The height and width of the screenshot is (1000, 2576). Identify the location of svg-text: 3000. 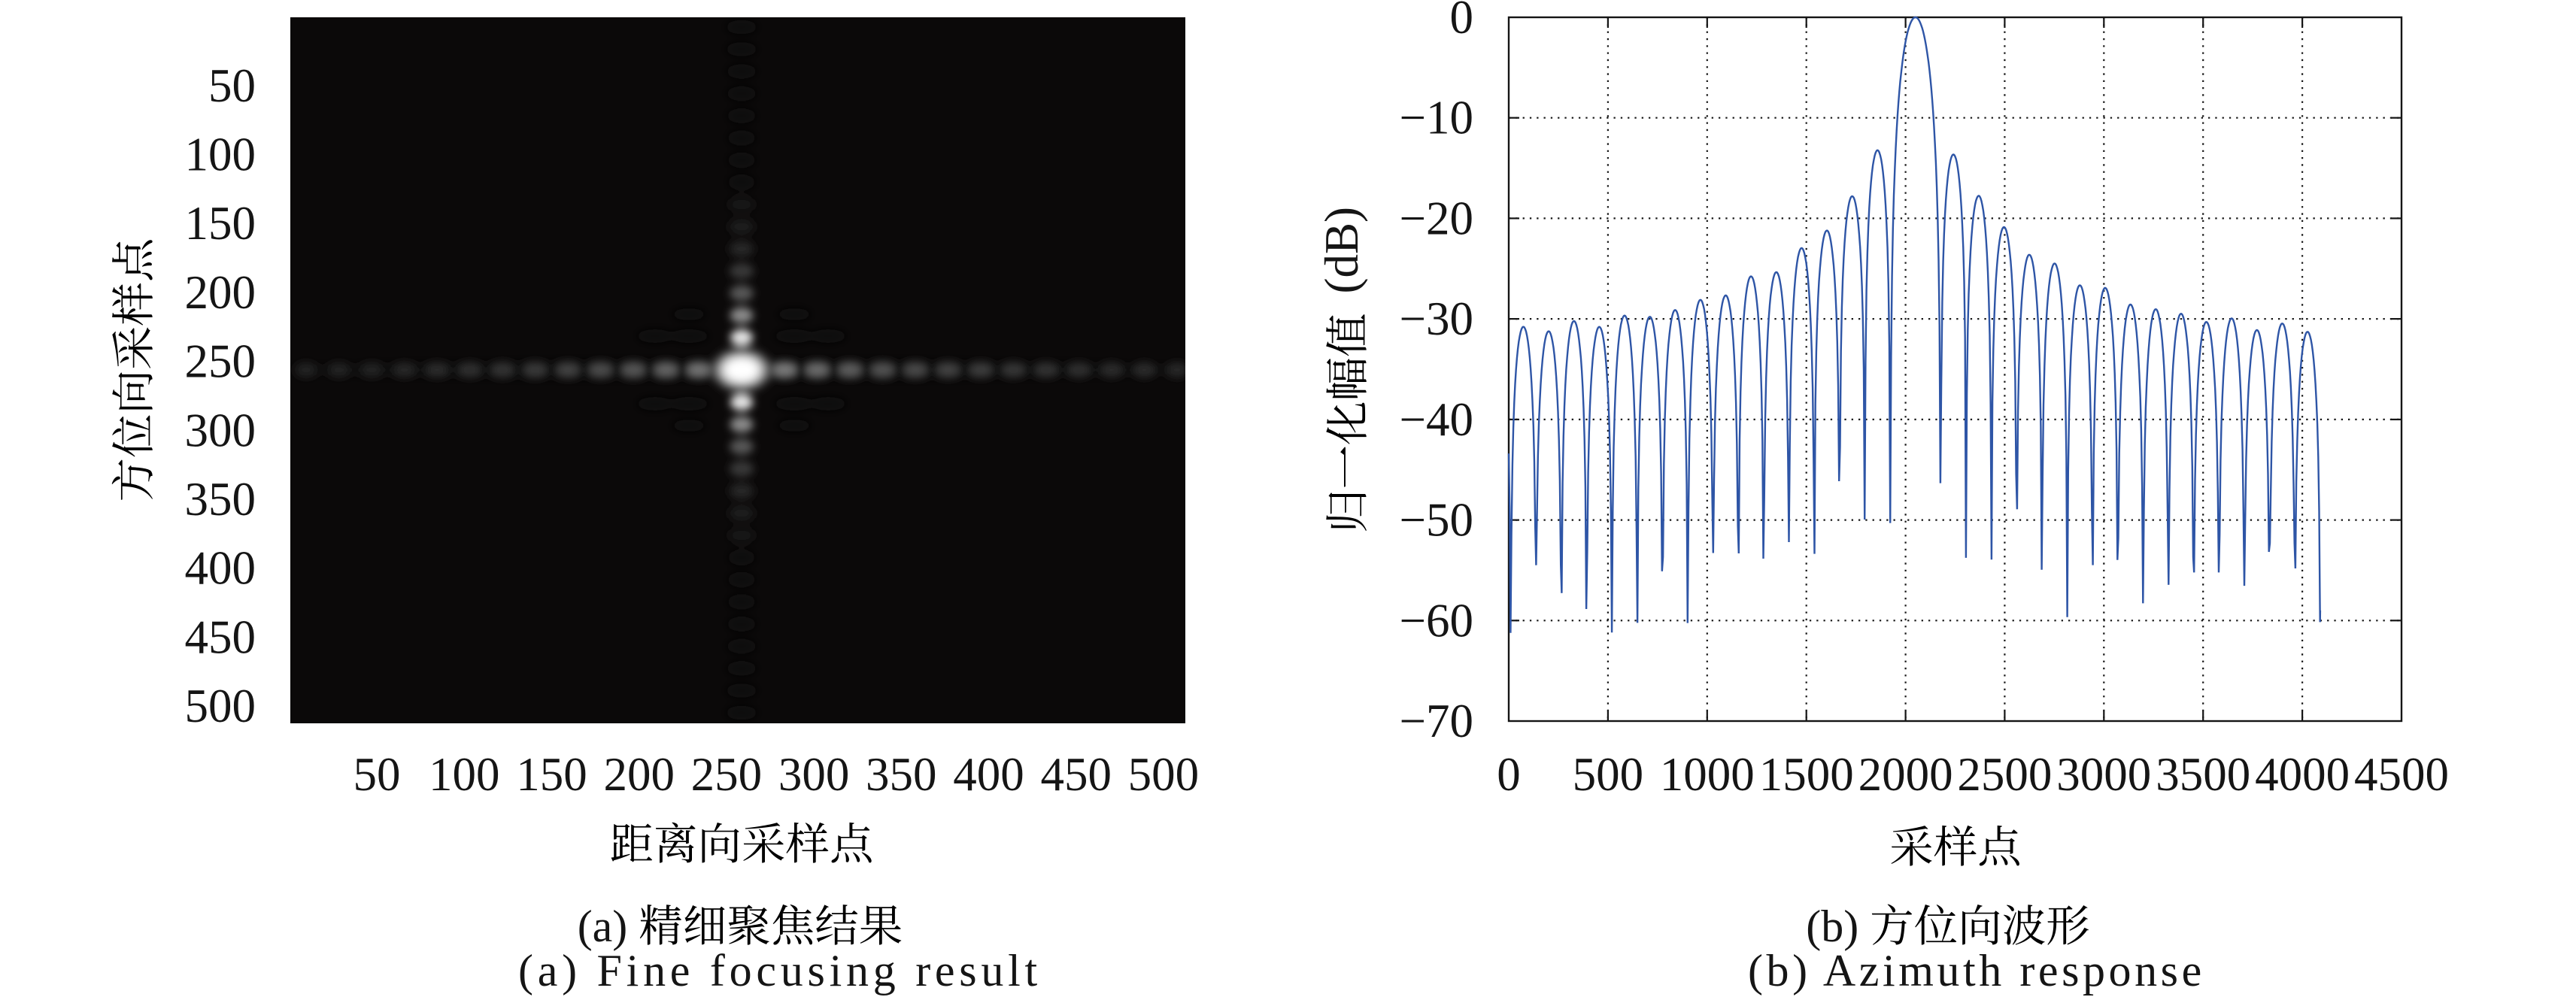
(2103, 774).